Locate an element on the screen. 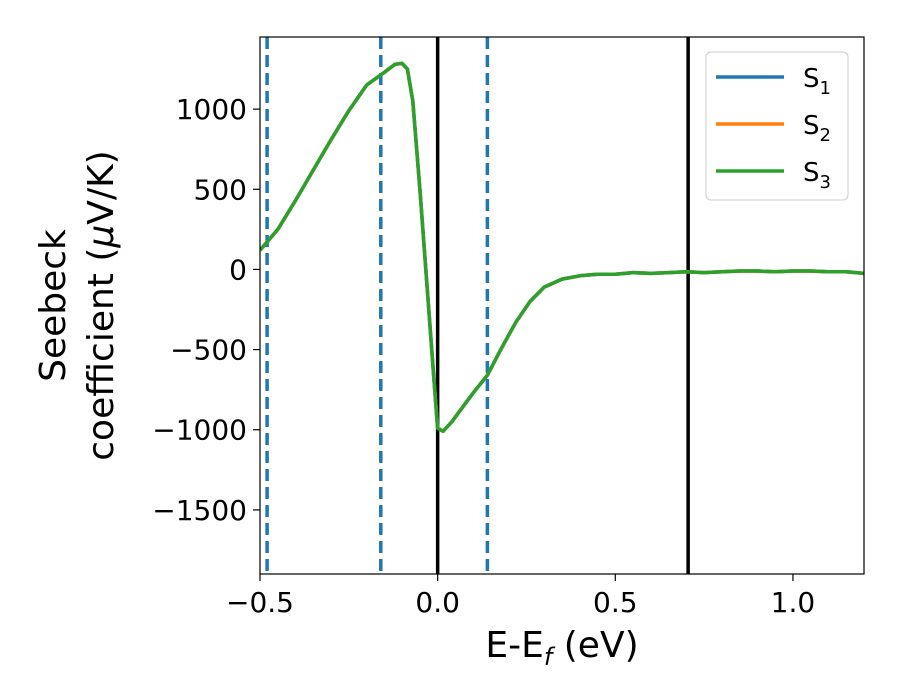 The width and height of the screenshot is (900, 700). y-tick-label-4: −1000 is located at coordinates (199, 430).